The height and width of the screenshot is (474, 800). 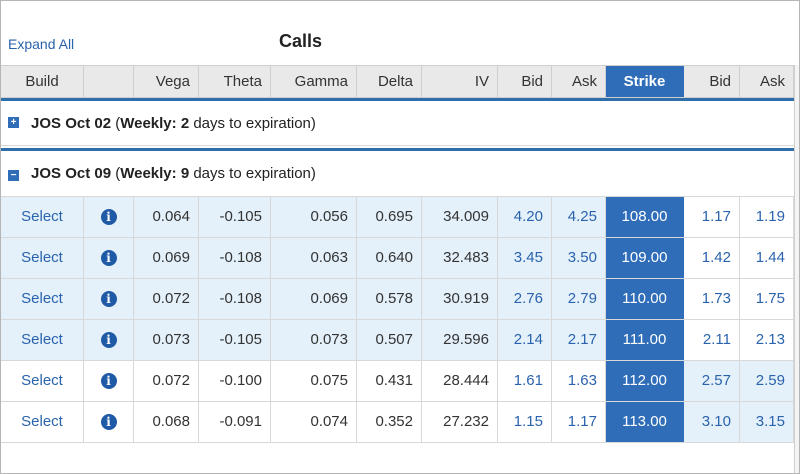 I want to click on strike-value: 113.00, so click(x=645, y=422).